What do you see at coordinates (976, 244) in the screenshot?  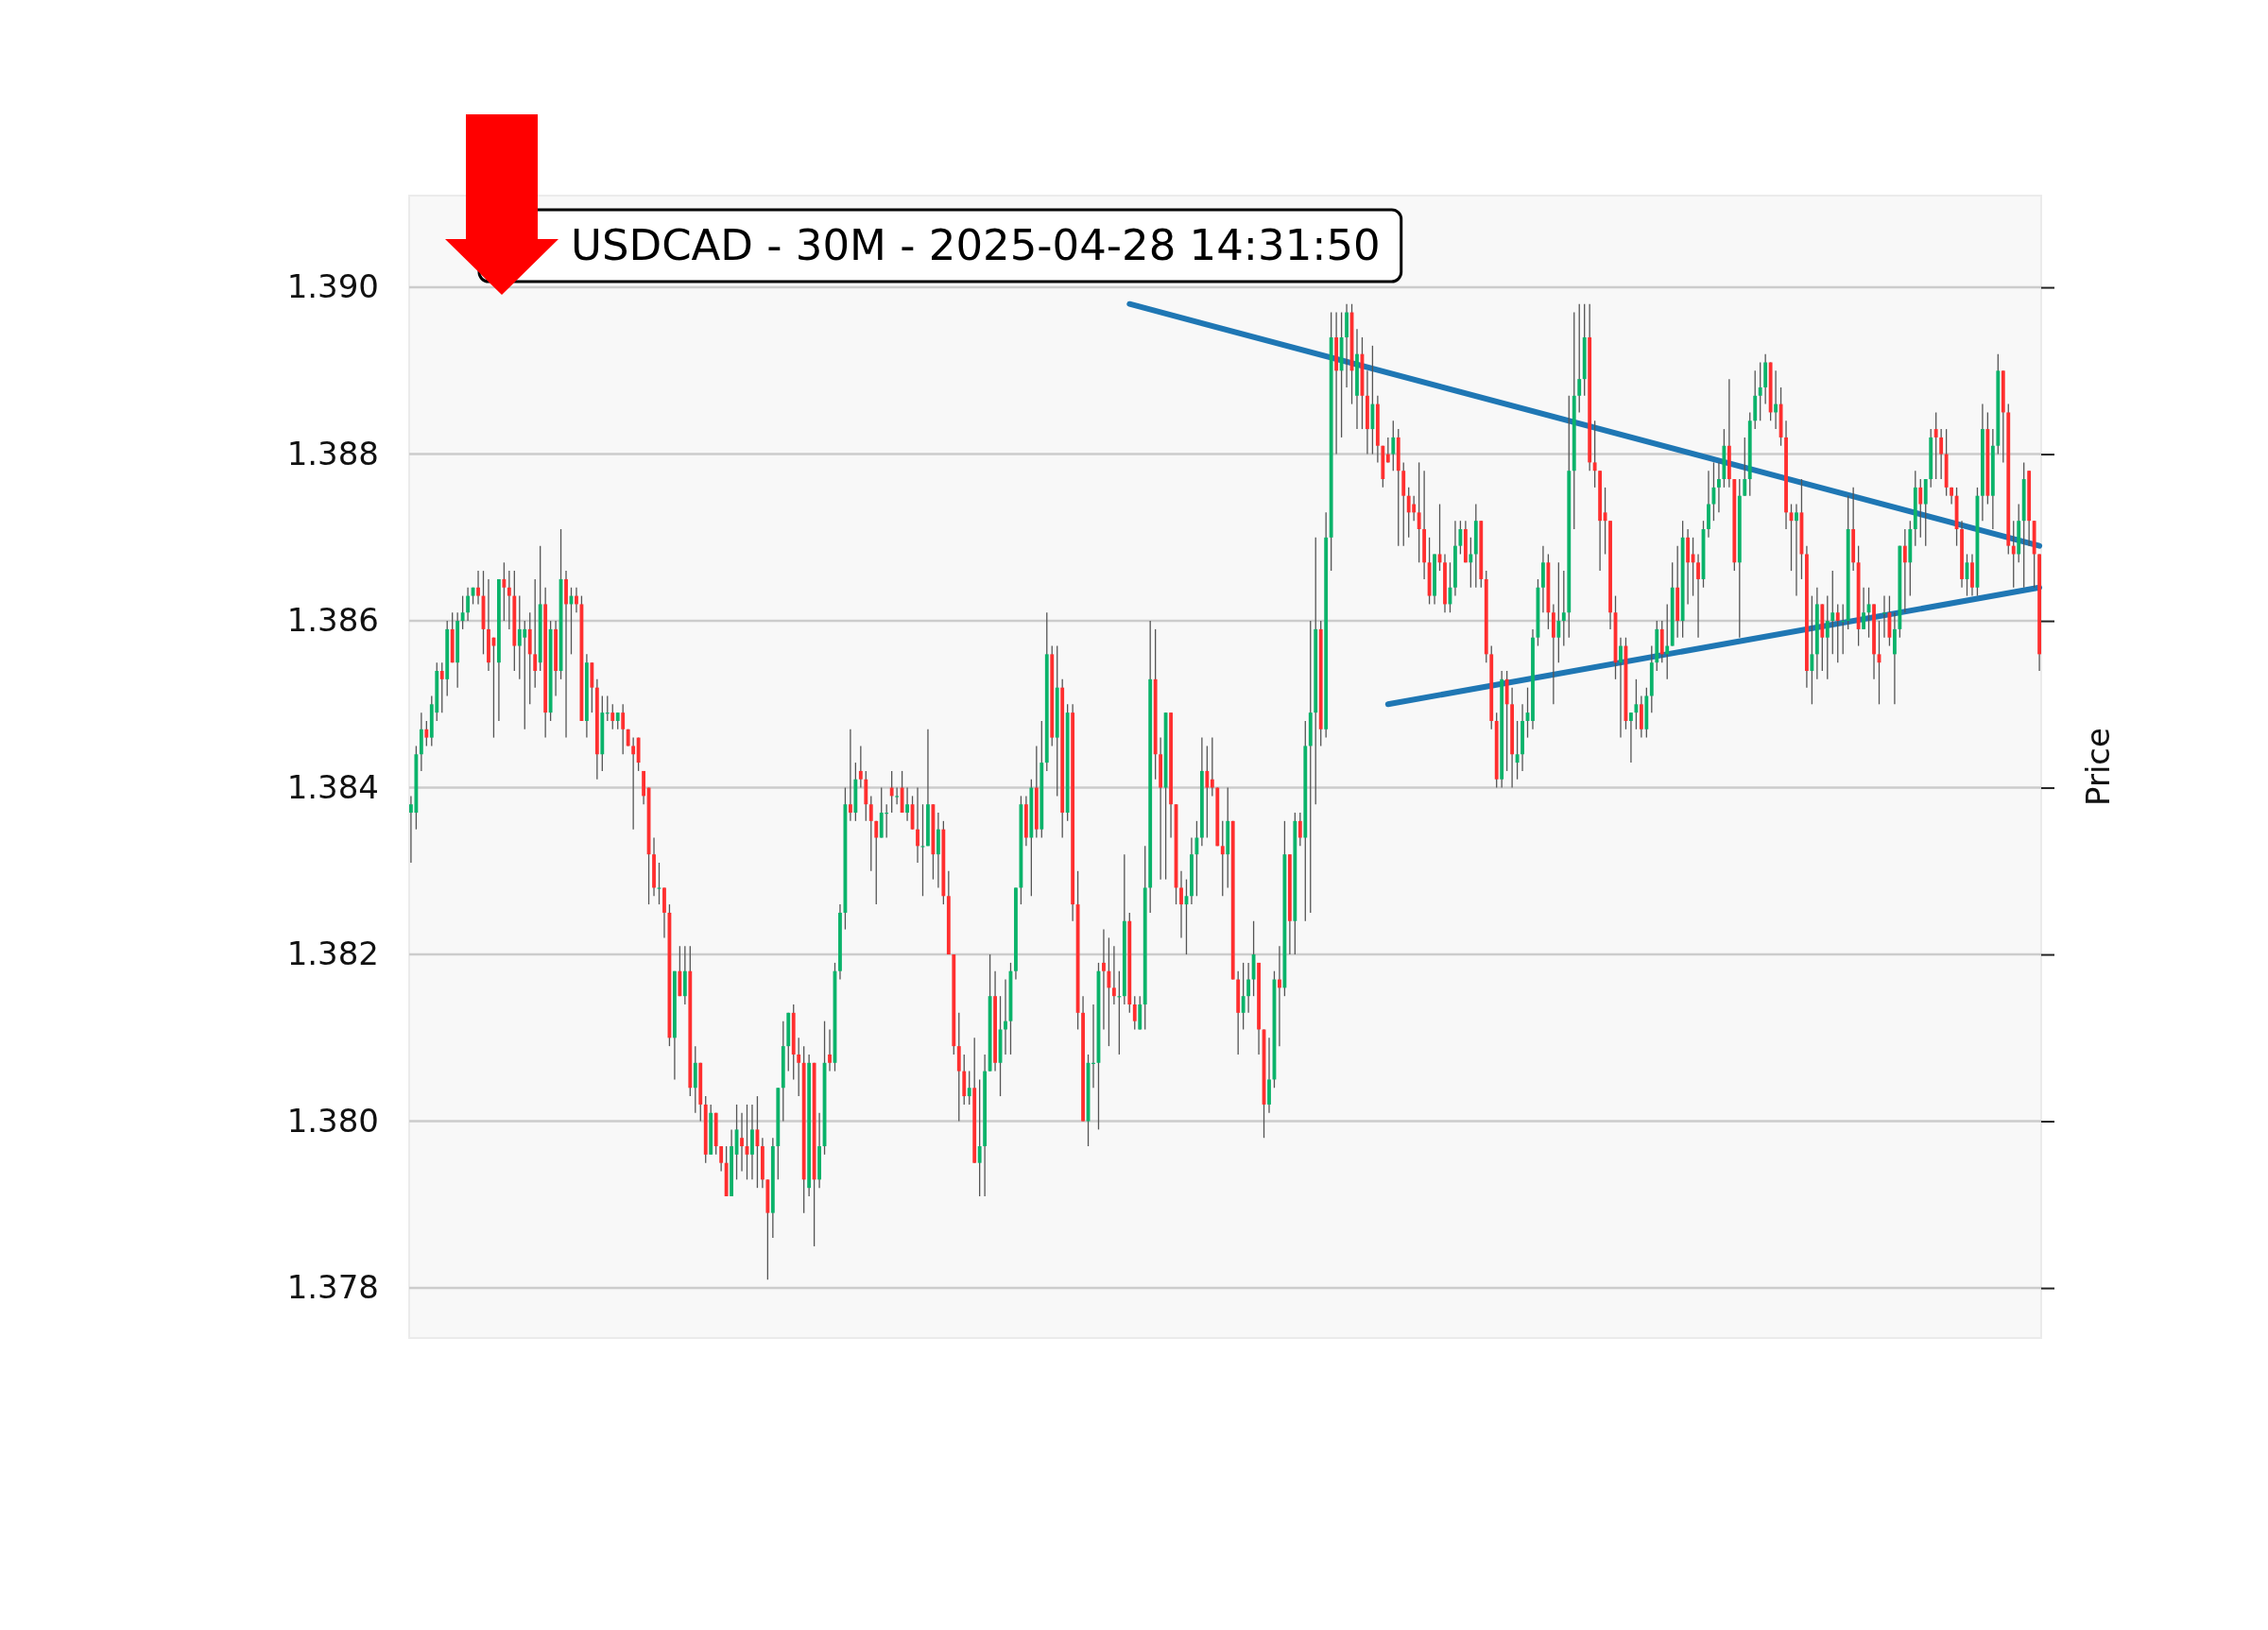 I see `text: USDCAD - 30M - 2025-04-28 14:31:50` at bounding box center [976, 244].